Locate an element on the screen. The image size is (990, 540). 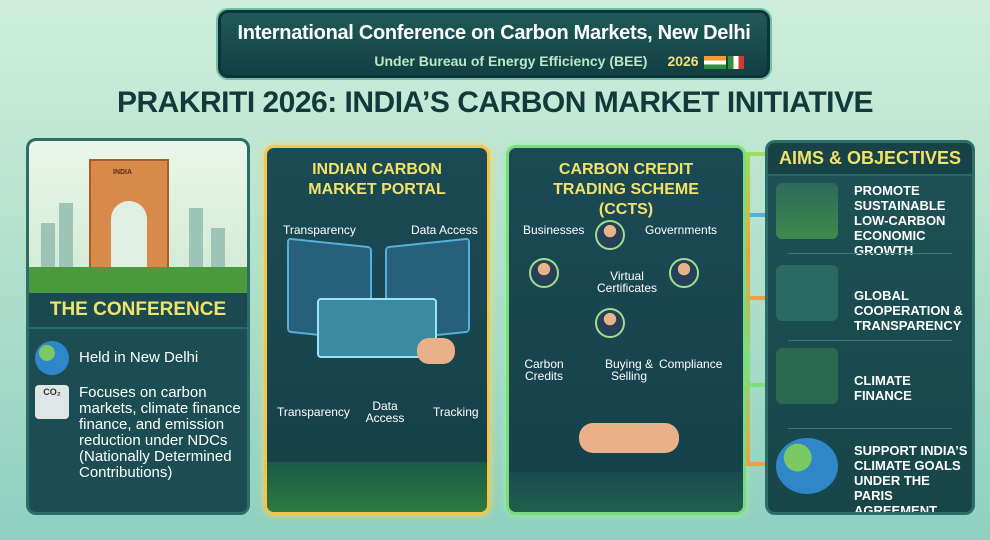
label-buying-selling: Buying & Selling is located at coordinates (629, 370).